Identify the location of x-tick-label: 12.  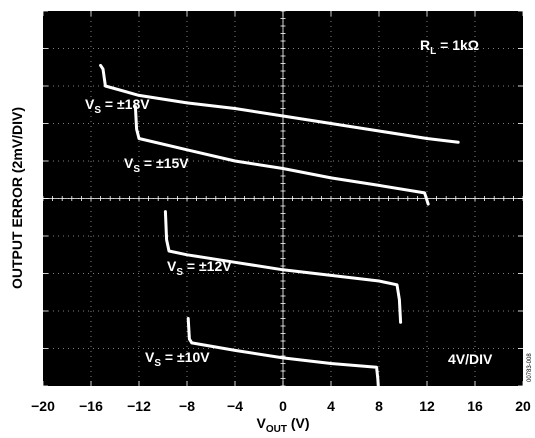
(427, 406).